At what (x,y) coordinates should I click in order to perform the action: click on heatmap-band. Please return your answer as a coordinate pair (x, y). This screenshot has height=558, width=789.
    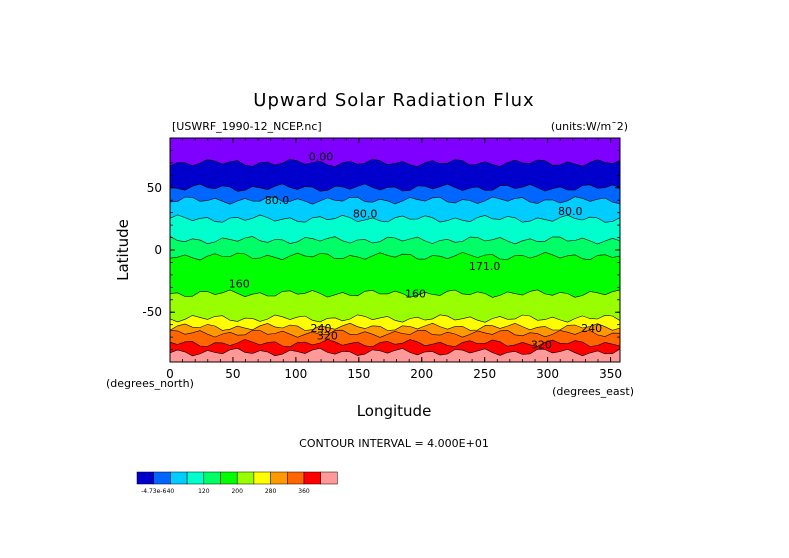
    Looking at the image, I should click on (395, 355).